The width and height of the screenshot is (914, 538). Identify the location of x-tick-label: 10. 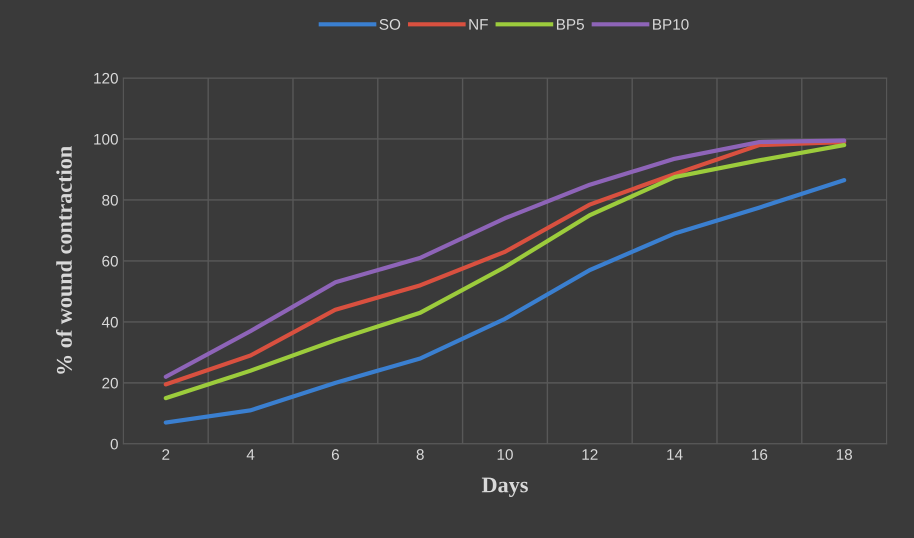
(505, 454).